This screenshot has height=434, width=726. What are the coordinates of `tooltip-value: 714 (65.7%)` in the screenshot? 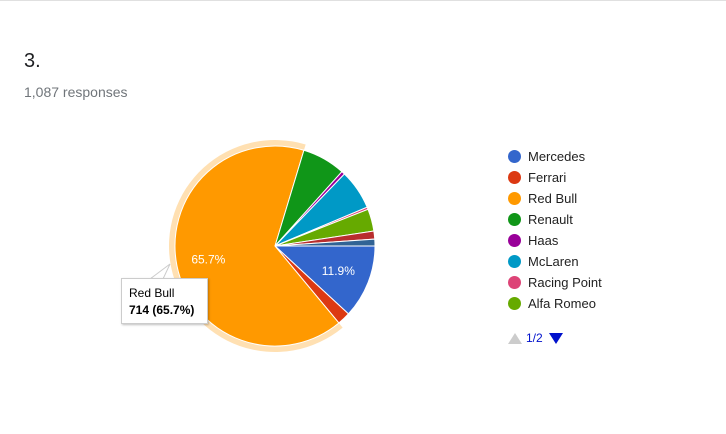 It's located at (162, 310).